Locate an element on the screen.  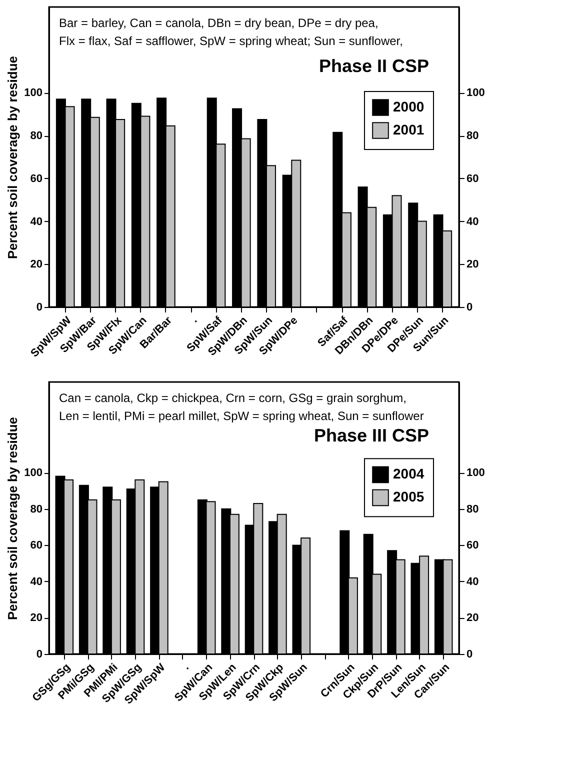
text: Phase II CSP is located at coordinates (373, 66).